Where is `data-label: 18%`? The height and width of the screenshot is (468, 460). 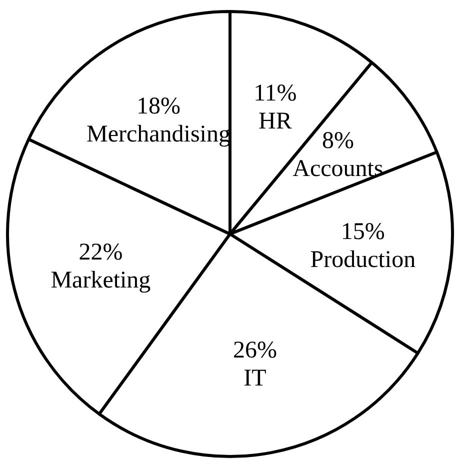 data-label: 18% is located at coordinates (158, 107).